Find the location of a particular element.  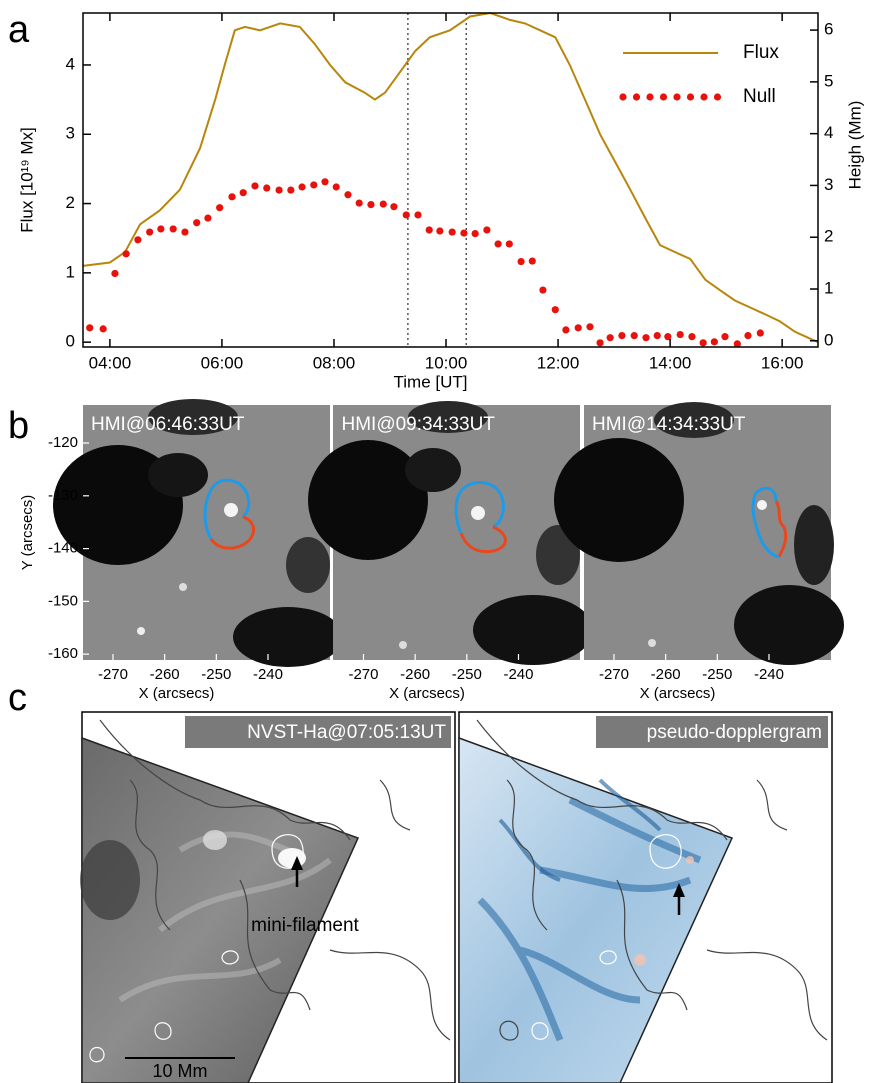

y-axis-label: Y (arcsecs) is located at coordinates (27, 533).